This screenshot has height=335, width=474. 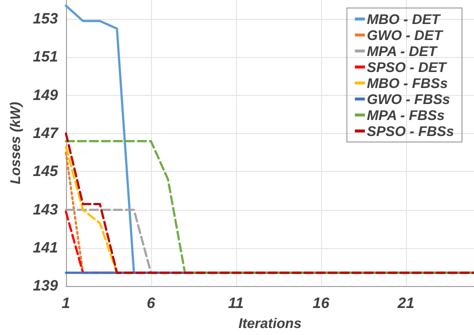 I want to click on legend-label: GWO - DET, so click(x=405, y=35).